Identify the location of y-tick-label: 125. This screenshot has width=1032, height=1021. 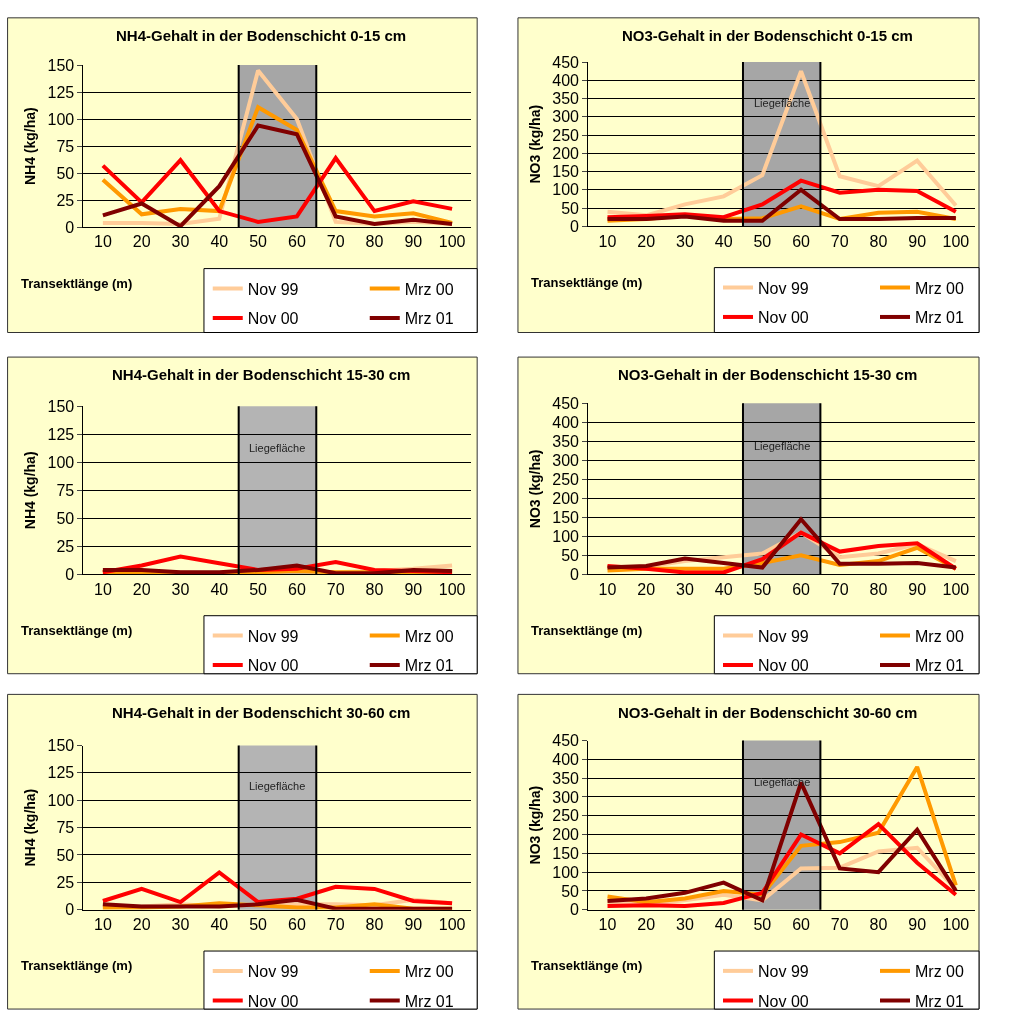
(61, 434).